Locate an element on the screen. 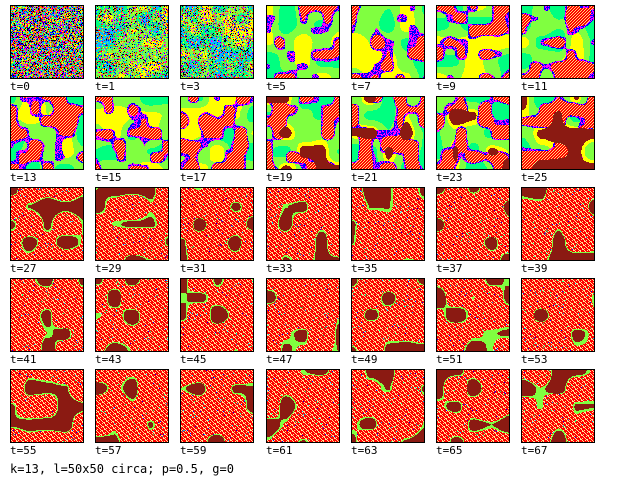 The height and width of the screenshot is (480, 640). snapshot-label: t=51 is located at coordinates (449, 359).